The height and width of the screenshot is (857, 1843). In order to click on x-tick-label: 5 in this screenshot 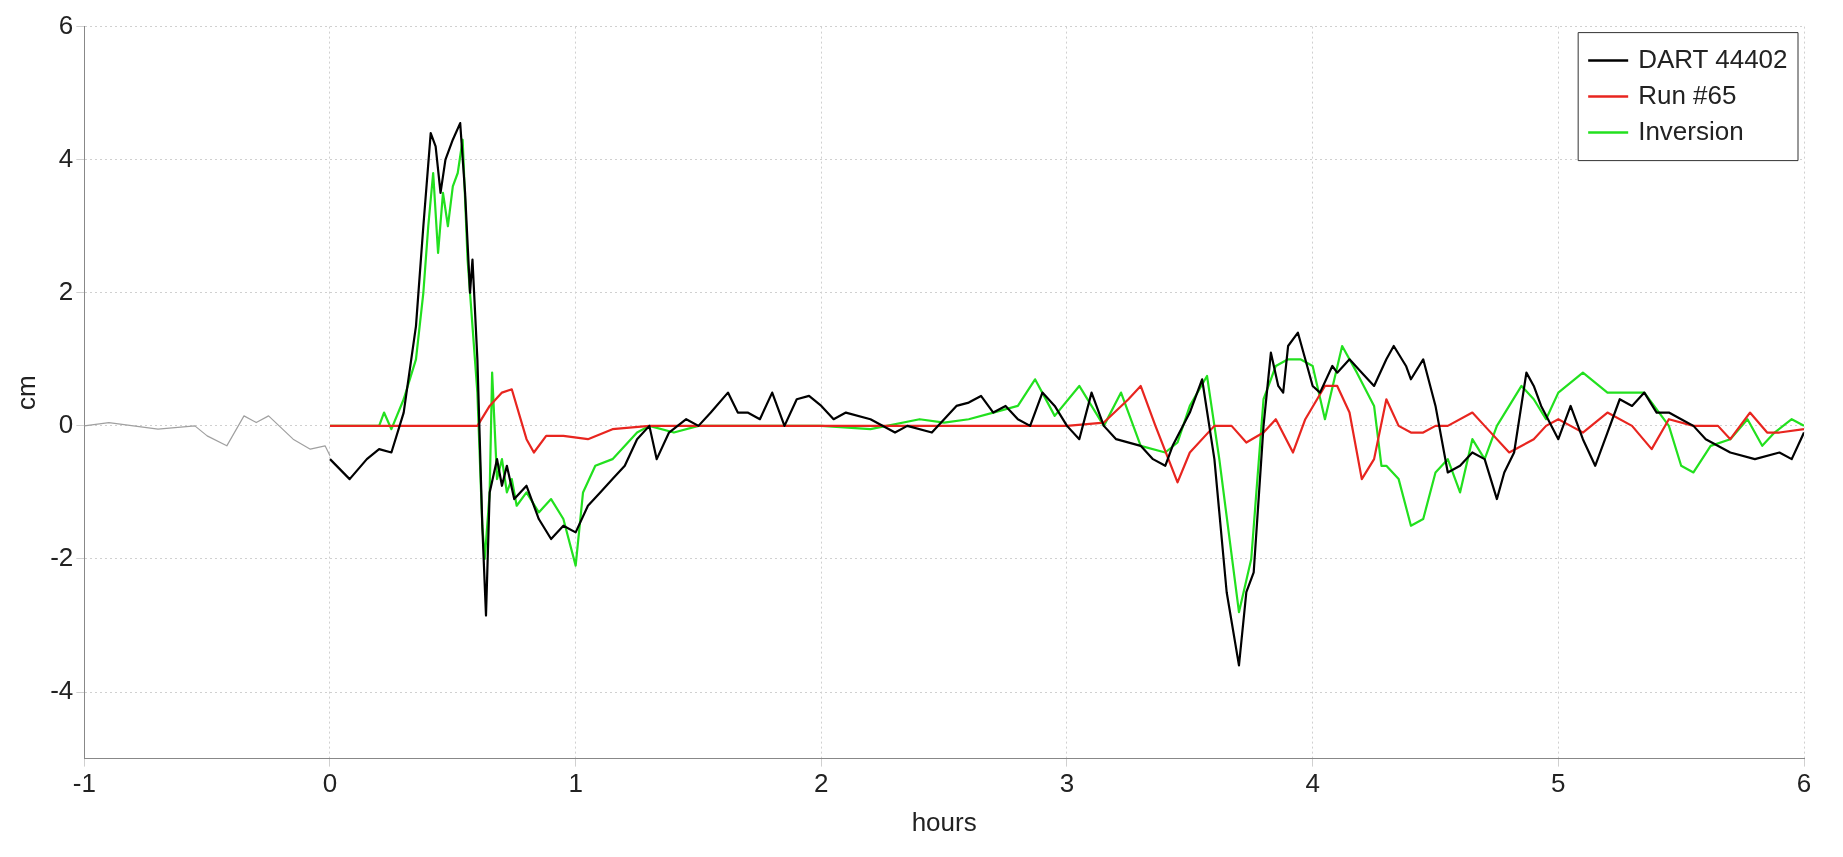, I will do `click(1558, 783)`.